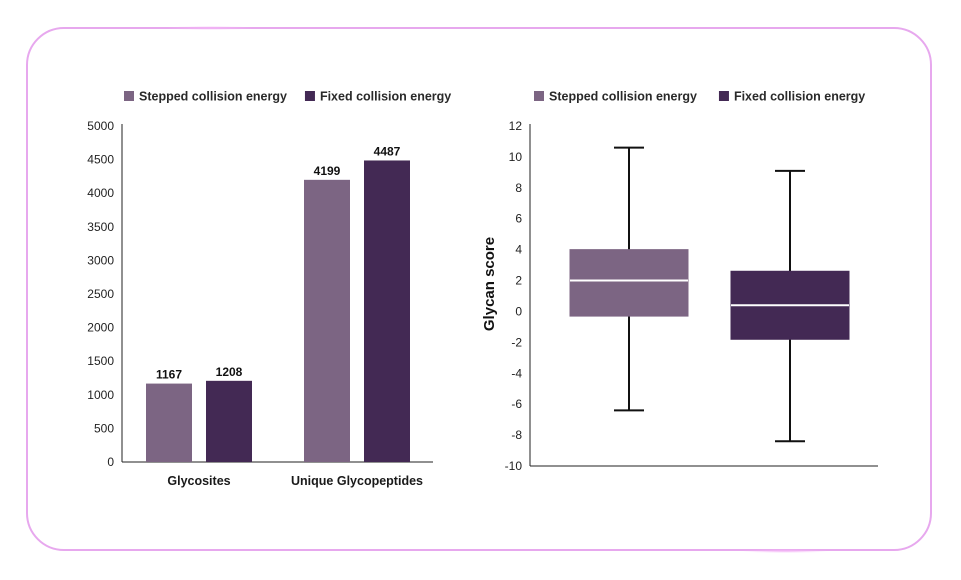 This screenshot has height=580, width=961. I want to click on y-axis-title: Glycan score, so click(489, 284).